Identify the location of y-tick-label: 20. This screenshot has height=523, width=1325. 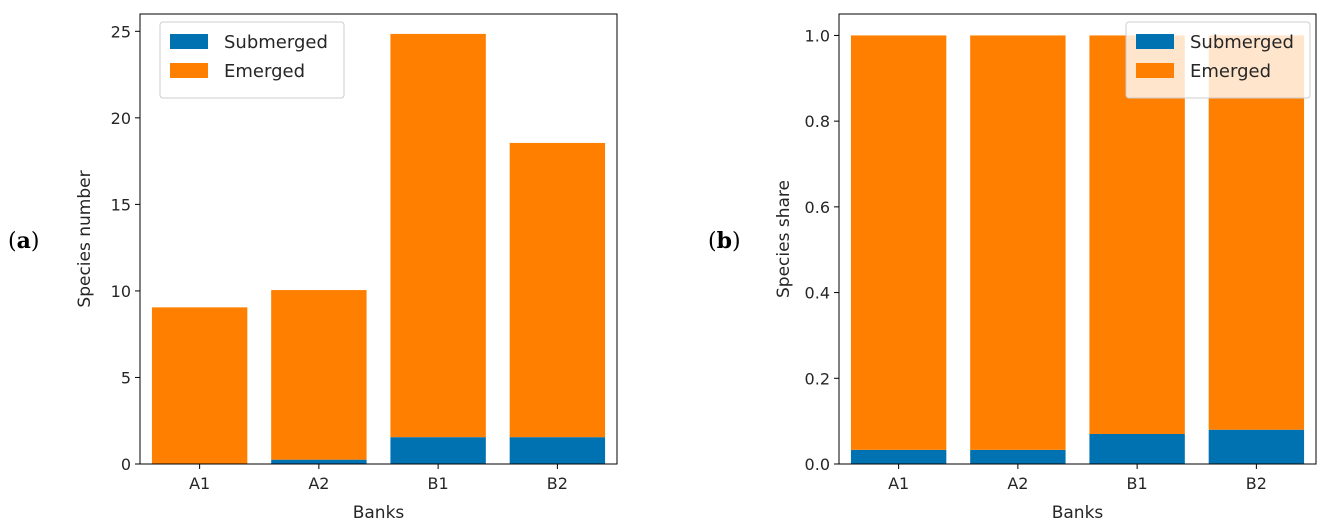
(121, 118).